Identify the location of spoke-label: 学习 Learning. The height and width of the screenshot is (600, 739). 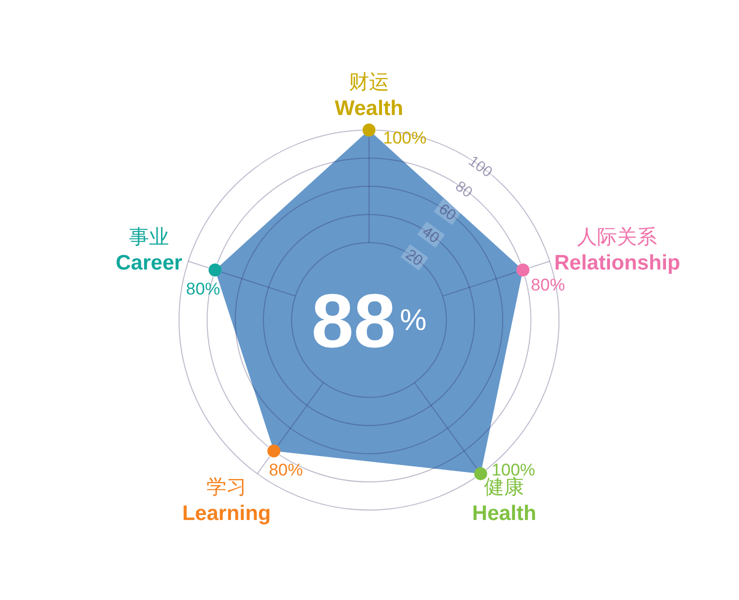
(226, 501).